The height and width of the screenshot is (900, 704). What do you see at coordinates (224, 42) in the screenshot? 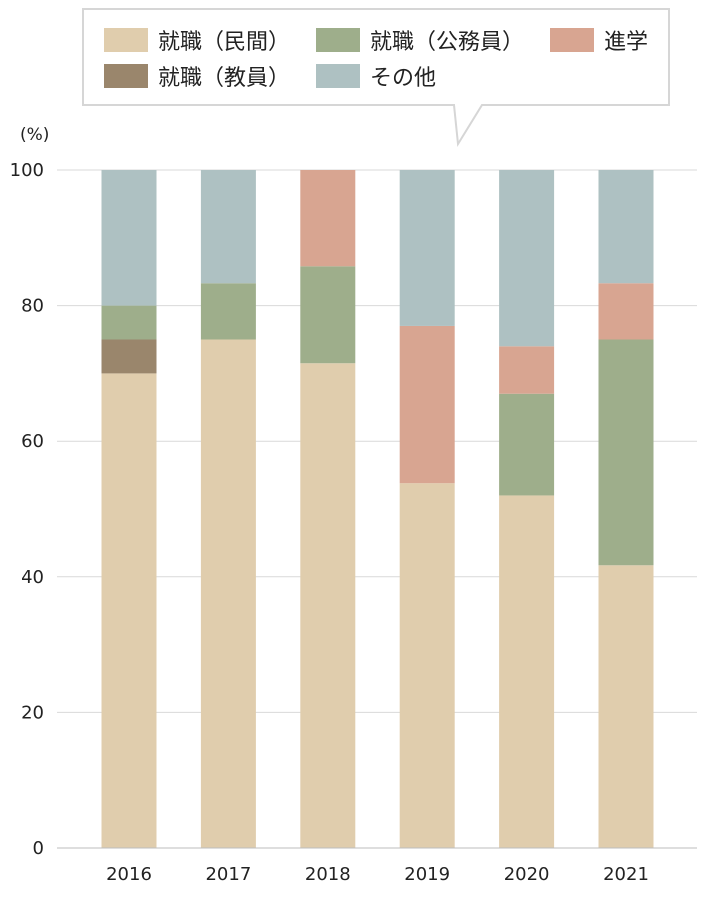
I see `legend-label: 就職（民間）` at bounding box center [224, 42].